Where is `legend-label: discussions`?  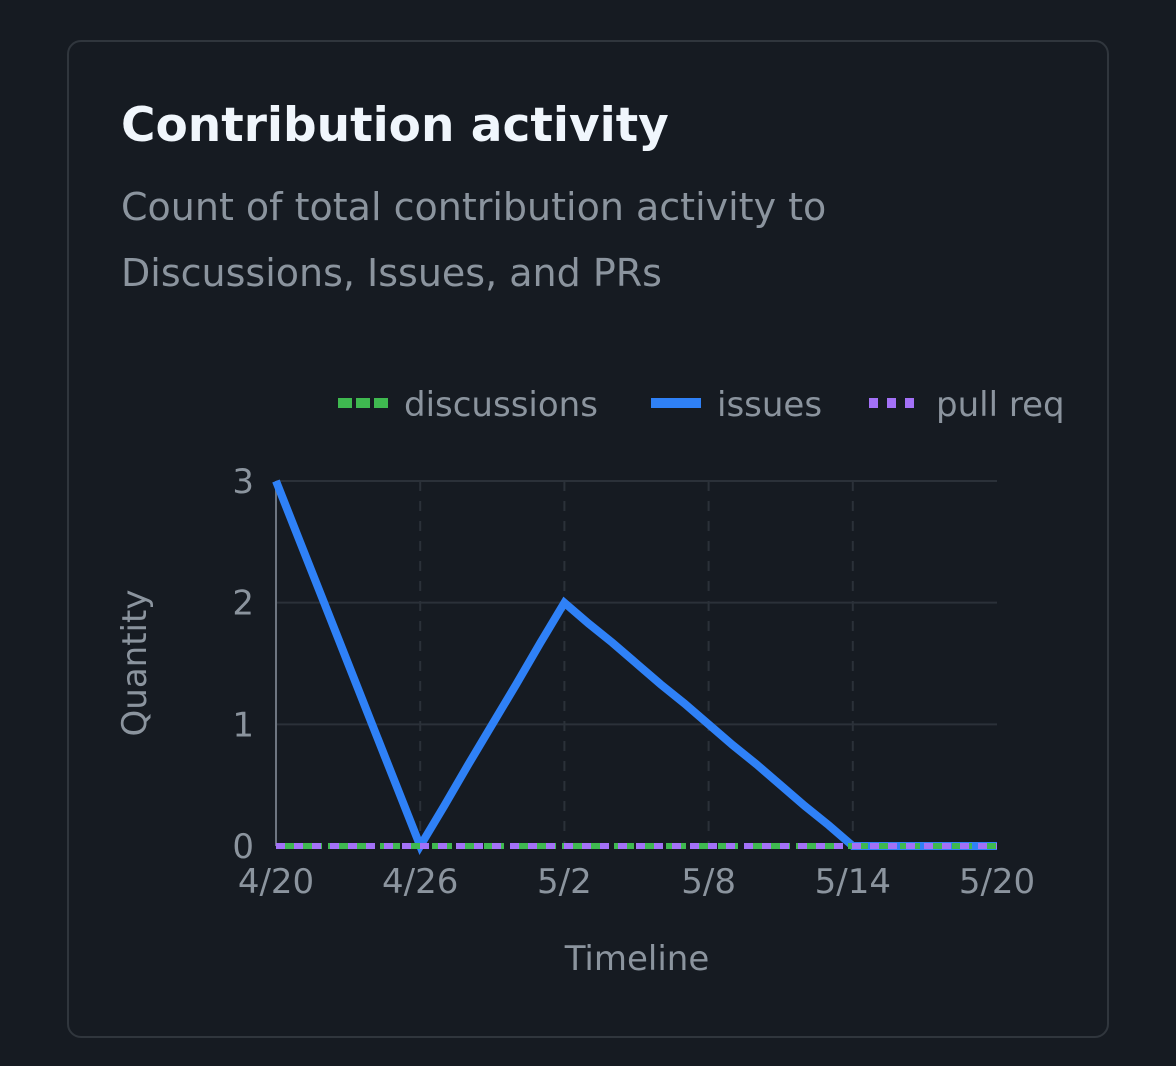
legend-label: discussions is located at coordinates (501, 405).